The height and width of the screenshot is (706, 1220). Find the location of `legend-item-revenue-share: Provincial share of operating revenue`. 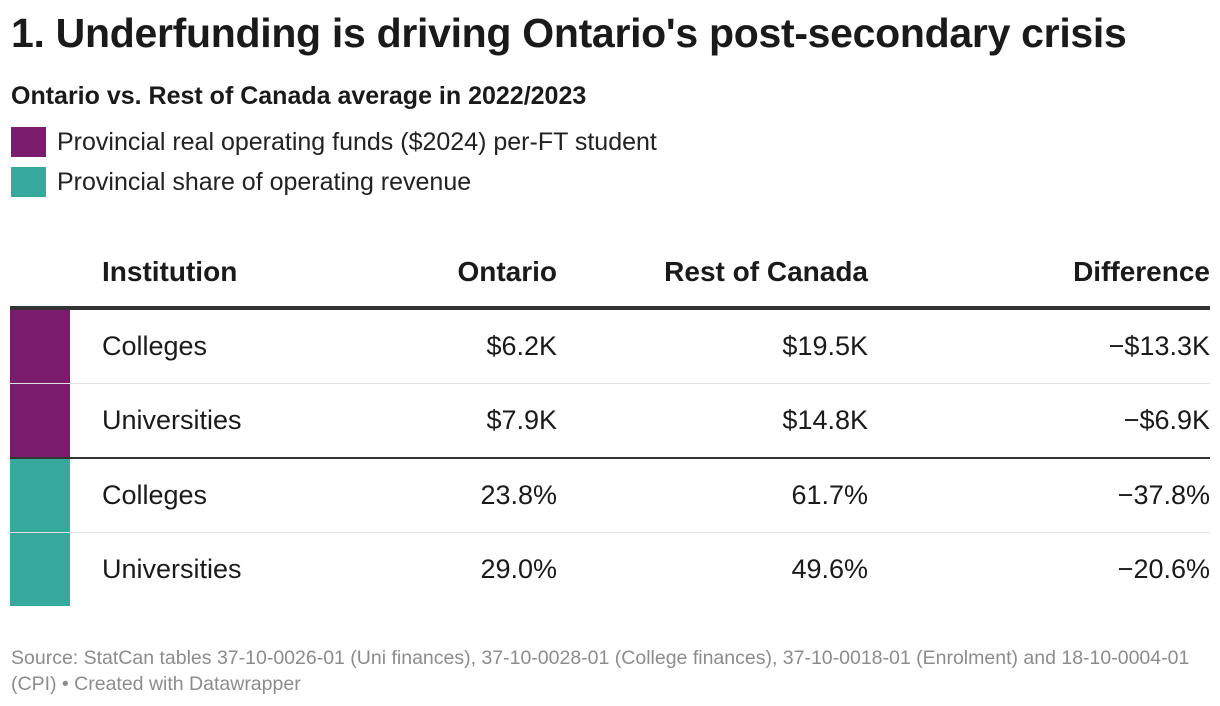

legend-item-revenue-share: Provincial share of operating revenue is located at coordinates (334, 182).